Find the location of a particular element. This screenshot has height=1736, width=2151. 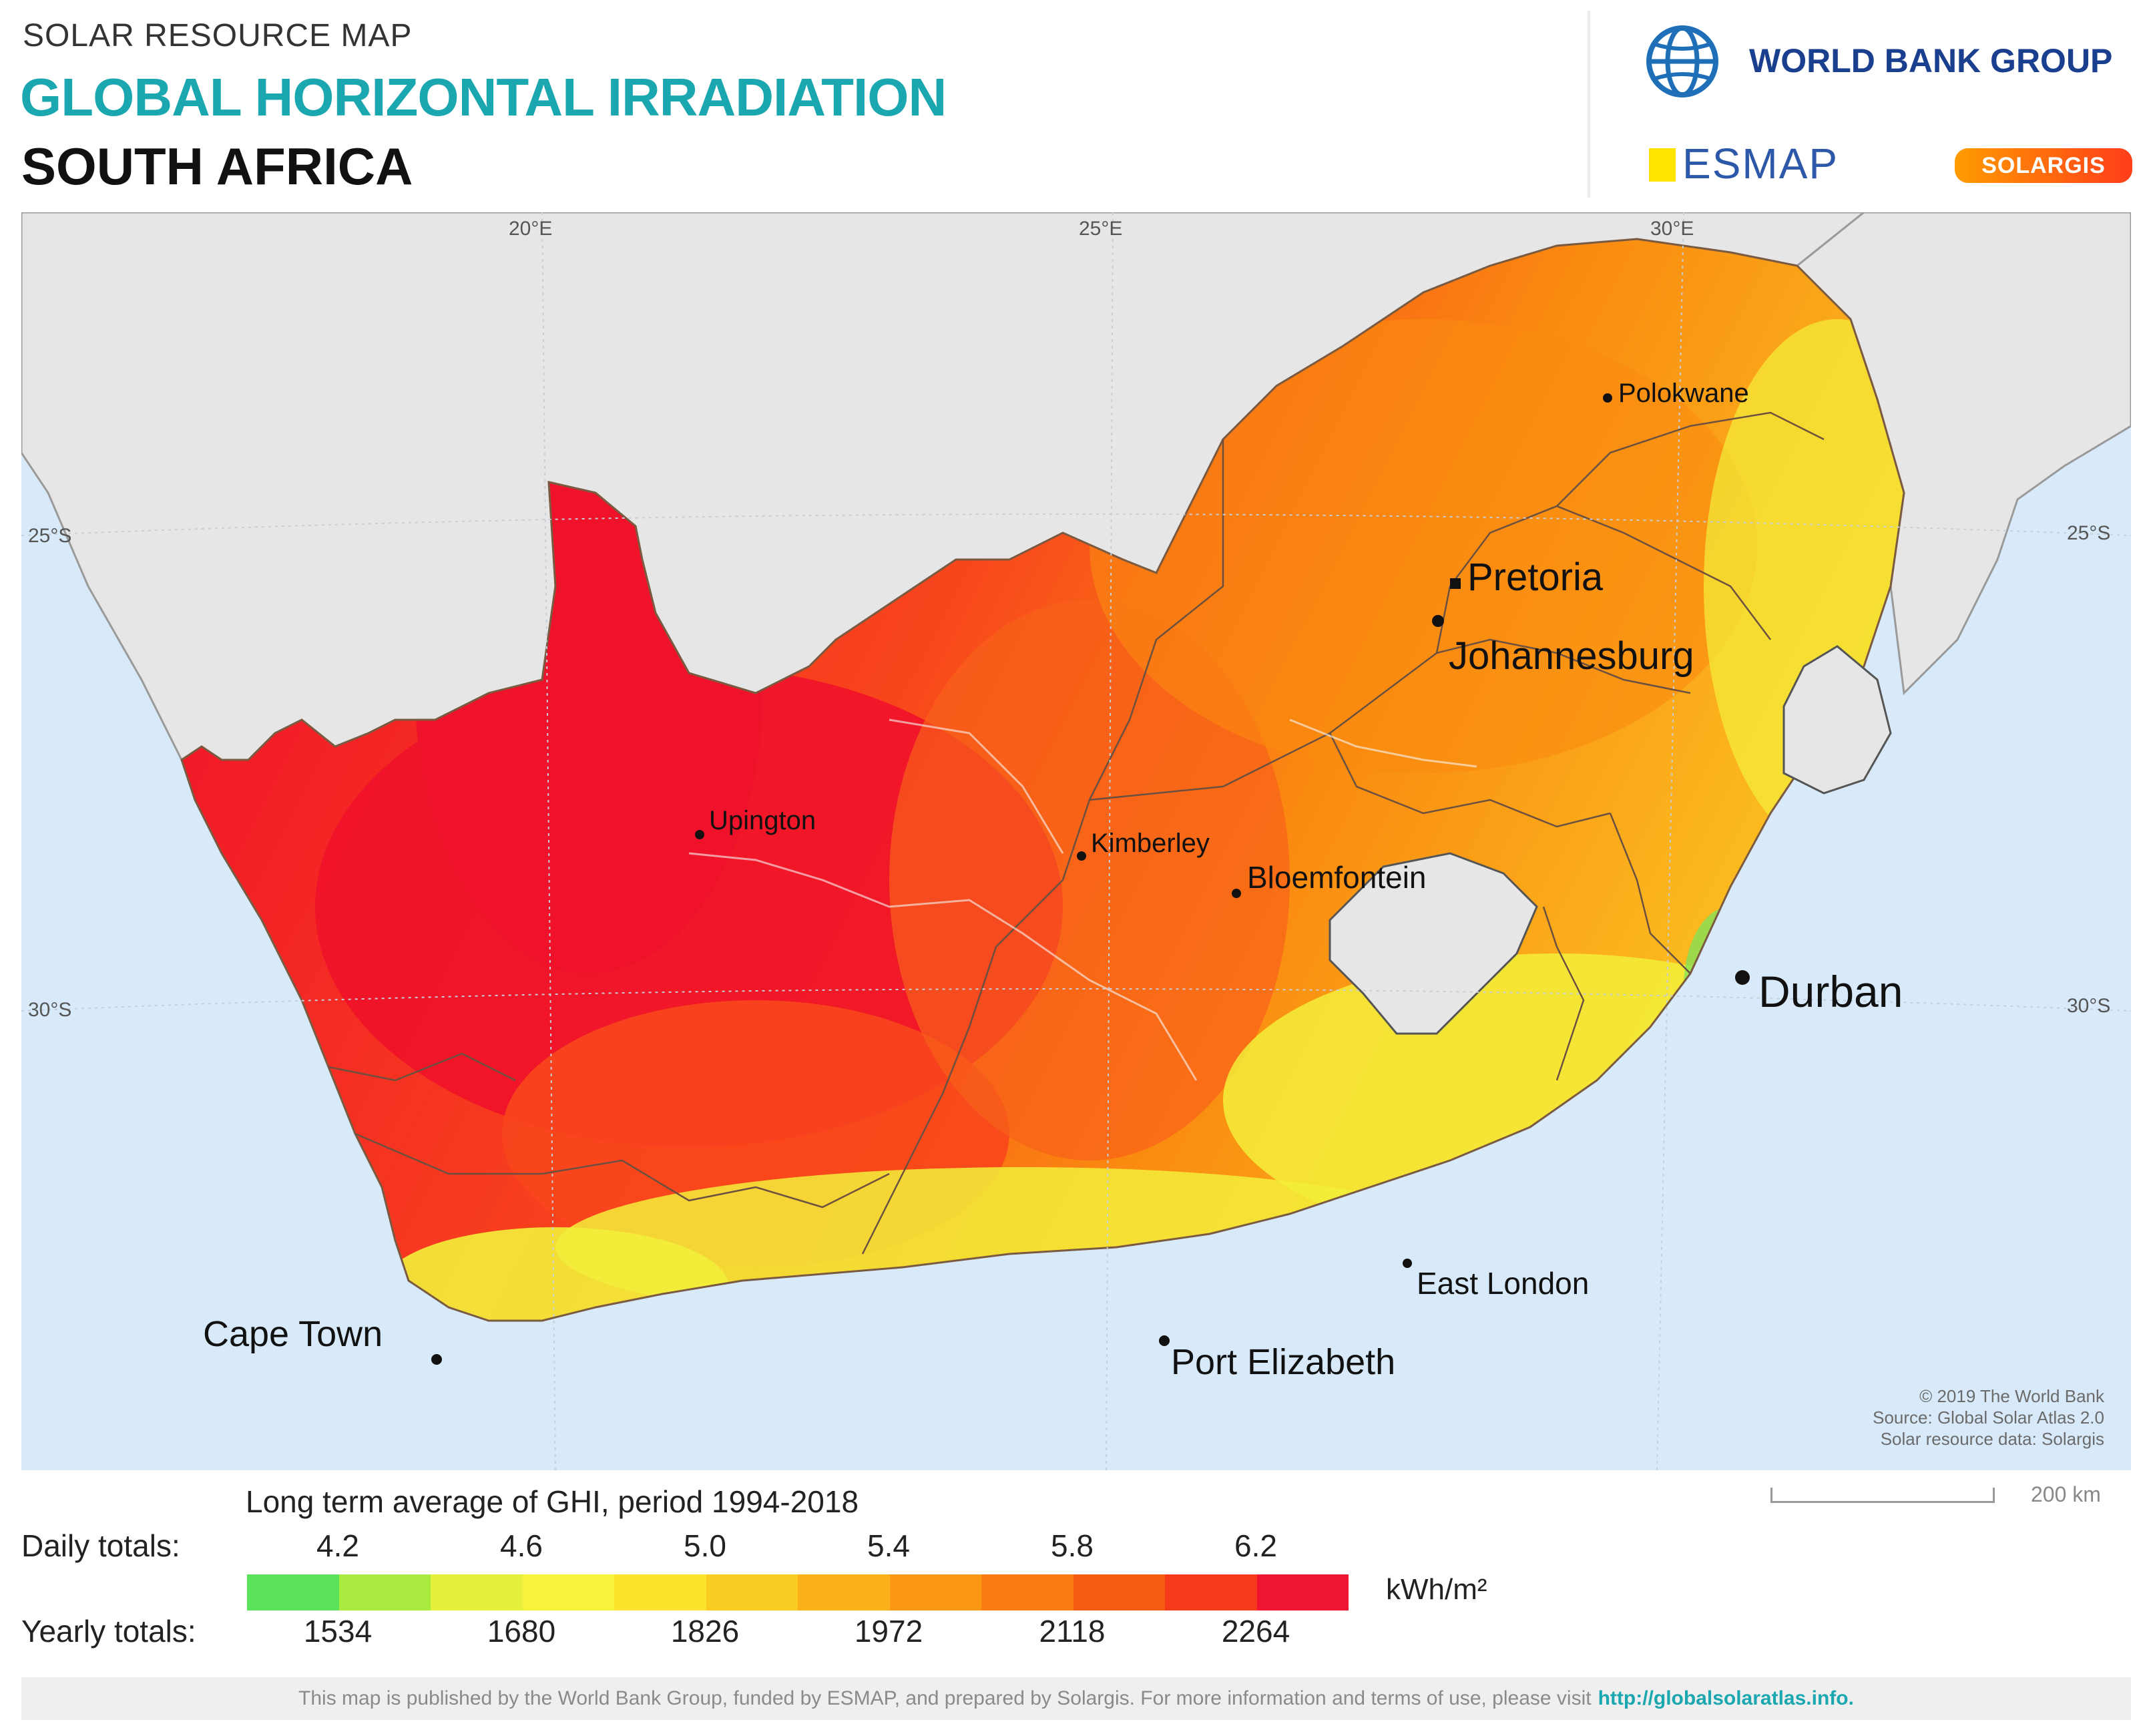

legend-yearly-value: 1534 is located at coordinates (338, 1631).